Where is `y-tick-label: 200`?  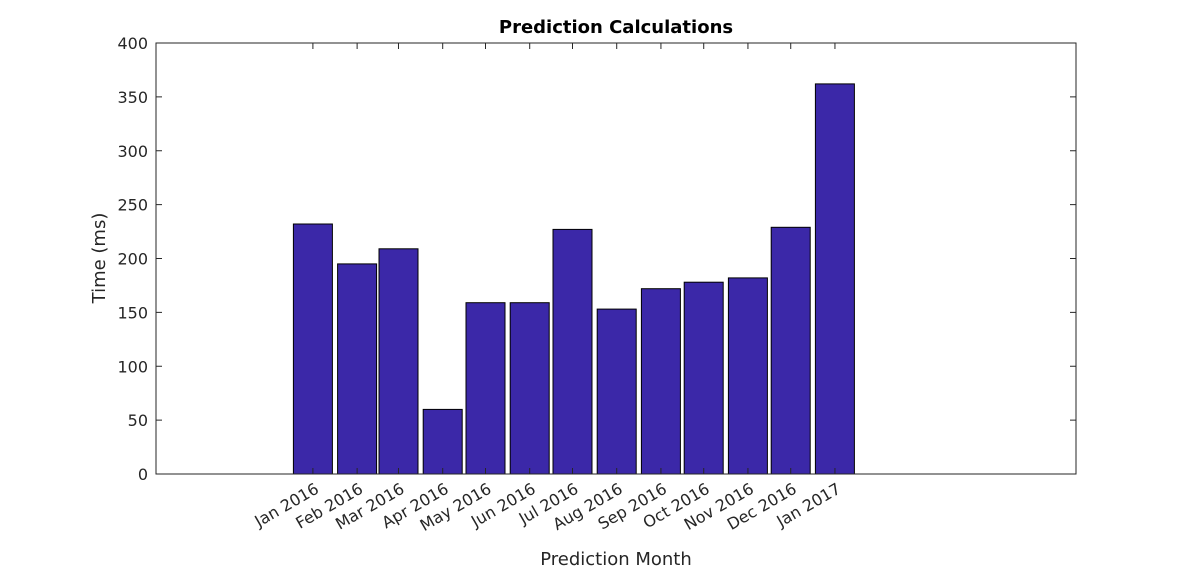 y-tick-label: 200 is located at coordinates (132, 259).